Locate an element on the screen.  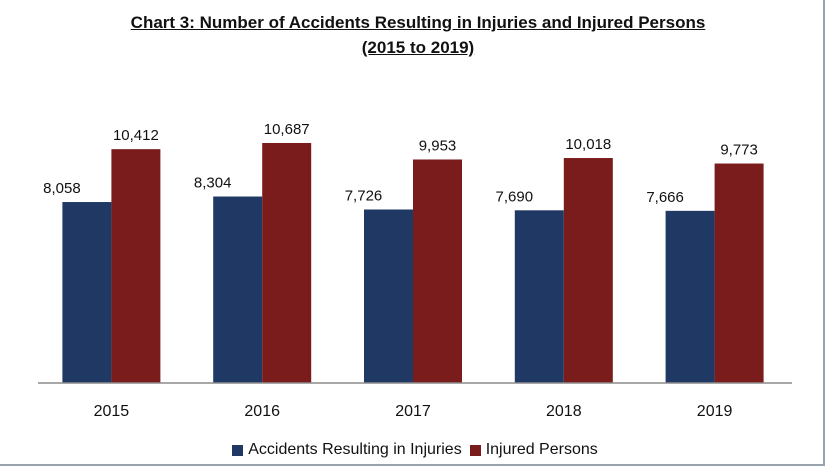
bar-accidents-2018 is located at coordinates (539, 296).